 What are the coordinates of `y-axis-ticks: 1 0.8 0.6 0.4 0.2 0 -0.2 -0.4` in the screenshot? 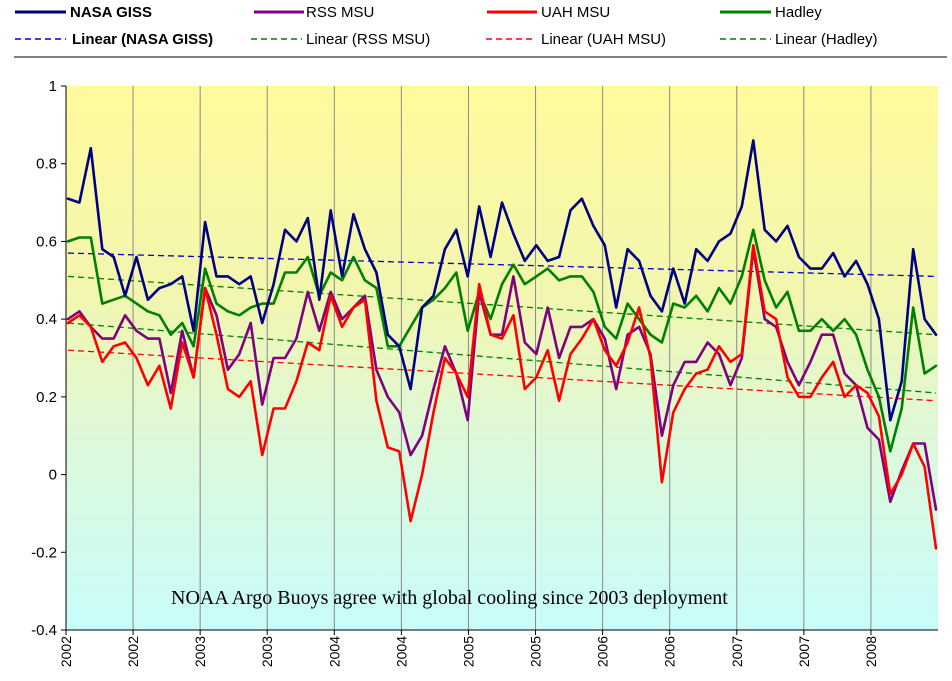 It's located at (48, 358).